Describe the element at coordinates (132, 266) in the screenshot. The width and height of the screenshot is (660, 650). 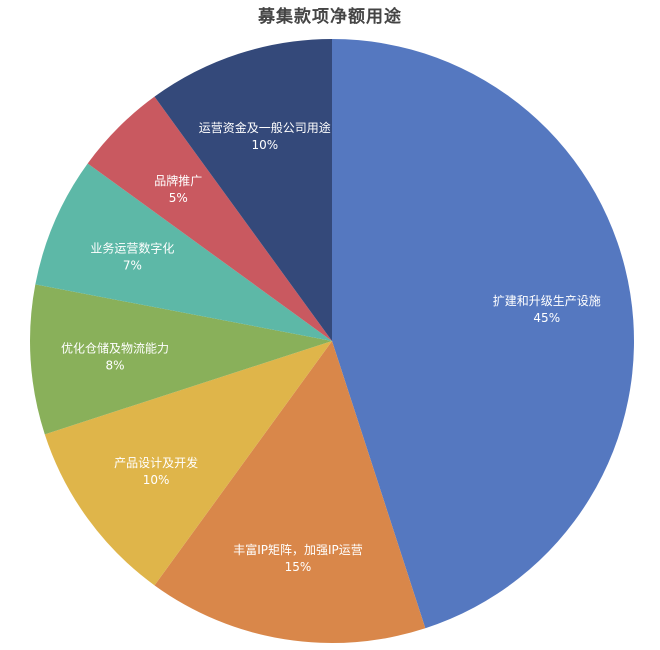
I see `slice-value-label: 7%` at that location.